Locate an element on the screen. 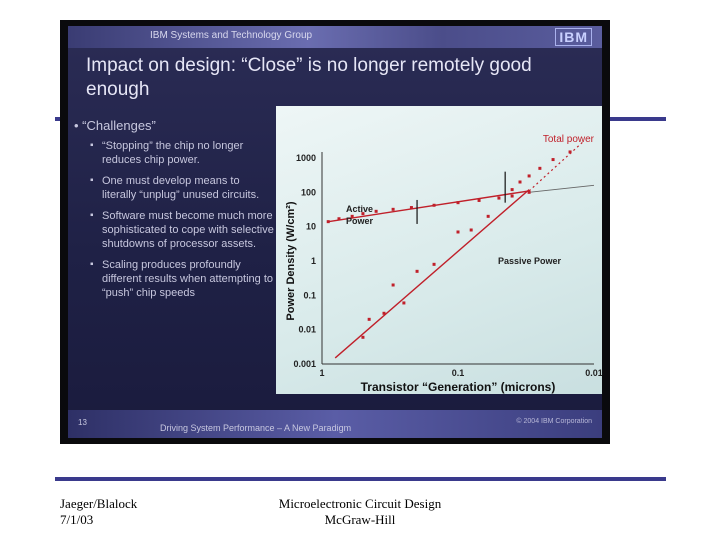  active-power-label: Power is located at coordinates (360, 221).